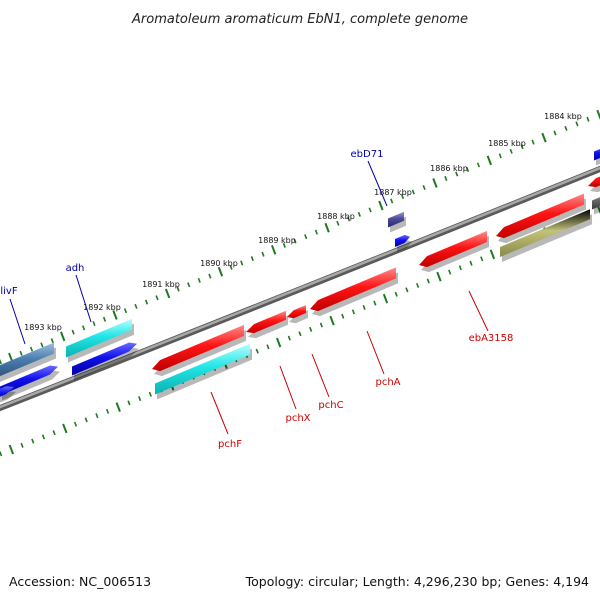  Describe the element at coordinates (8, 291) in the screenshot. I see `gene-label-livF: livF` at that location.